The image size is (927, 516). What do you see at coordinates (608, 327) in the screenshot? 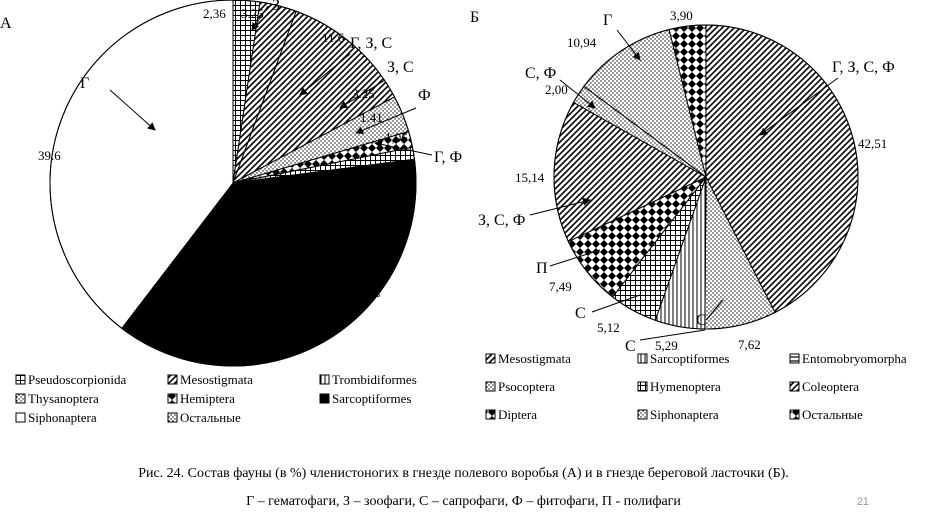
I see `pie-b-value-label-3: 5,12` at bounding box center [608, 327].